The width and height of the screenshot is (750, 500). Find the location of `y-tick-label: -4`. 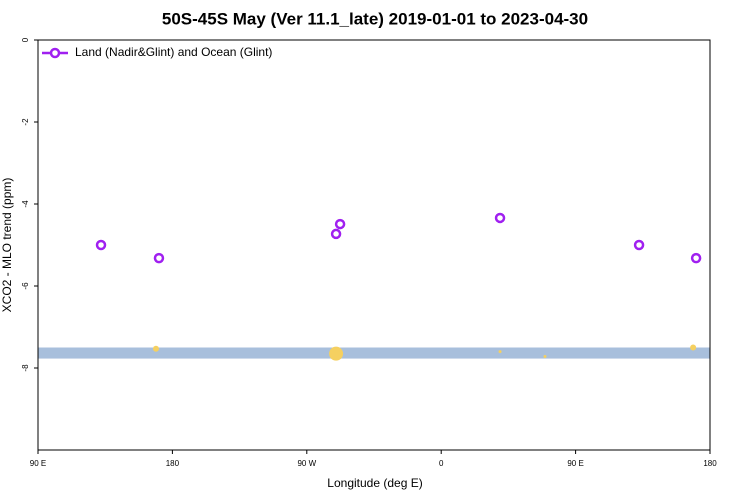

y-tick-label: -4 is located at coordinates (25, 204).